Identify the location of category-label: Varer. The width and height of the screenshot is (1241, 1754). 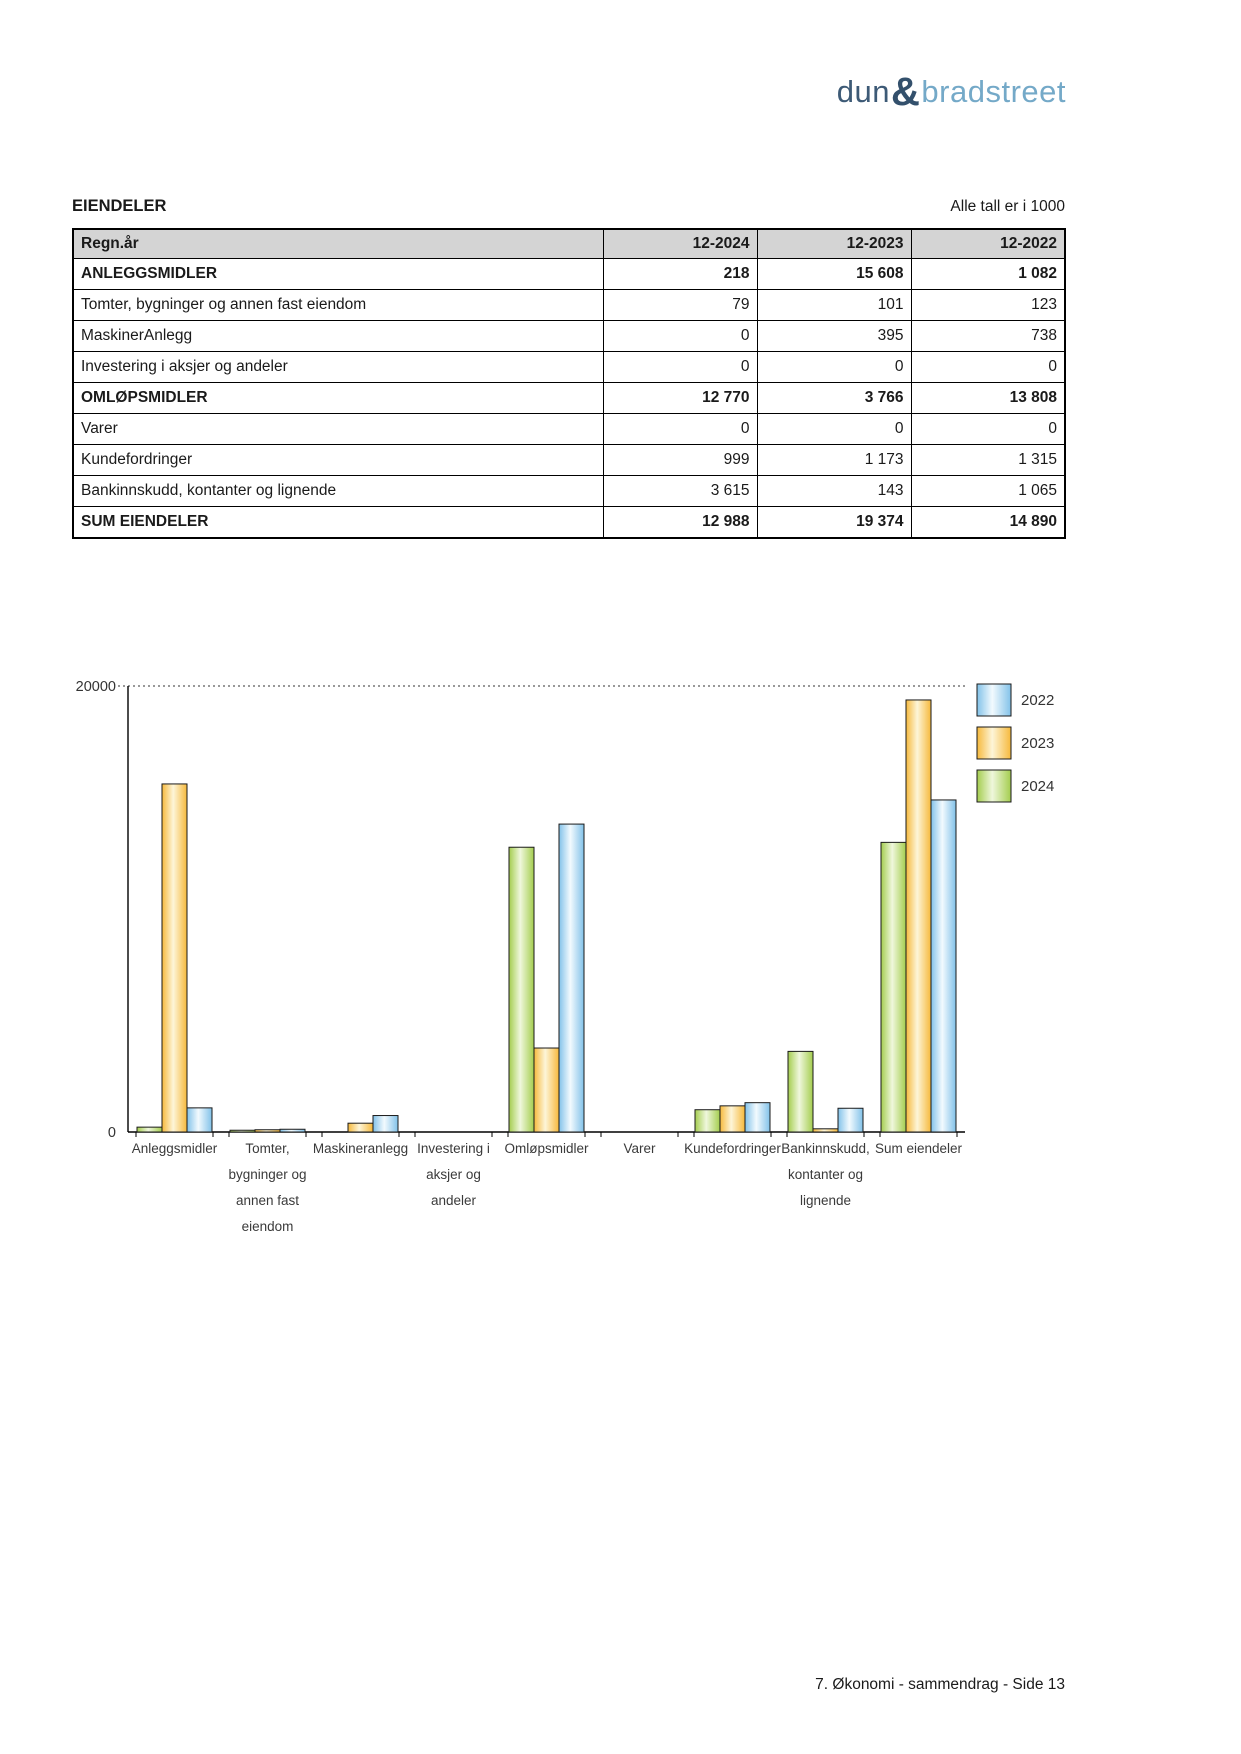
(639, 1148).